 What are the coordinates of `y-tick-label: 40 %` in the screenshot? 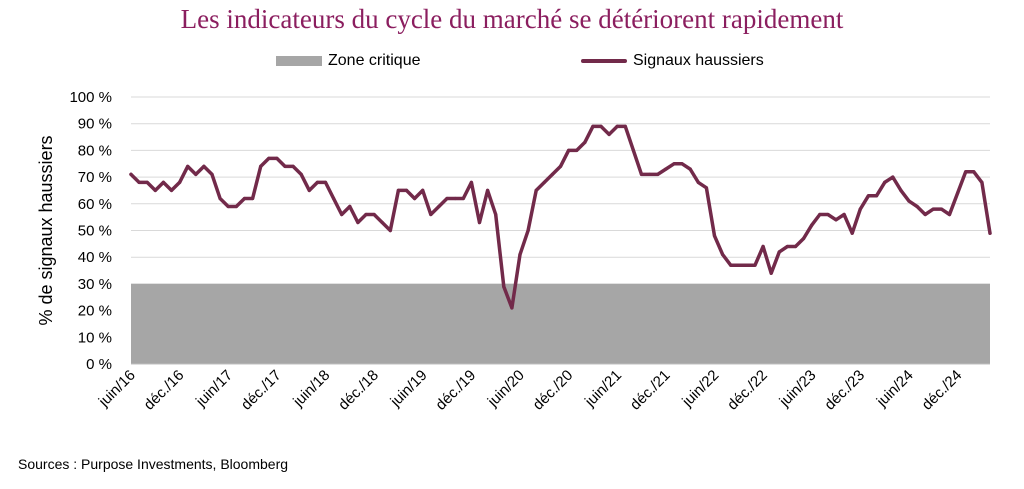 It's located at (95, 257).